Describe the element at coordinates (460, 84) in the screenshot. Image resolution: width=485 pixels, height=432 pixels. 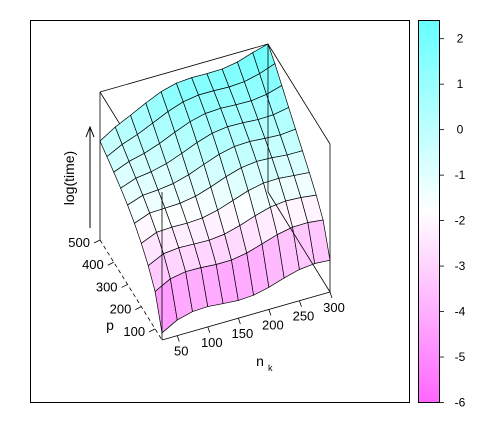
I see `colorbar-tick-label: 1` at that location.